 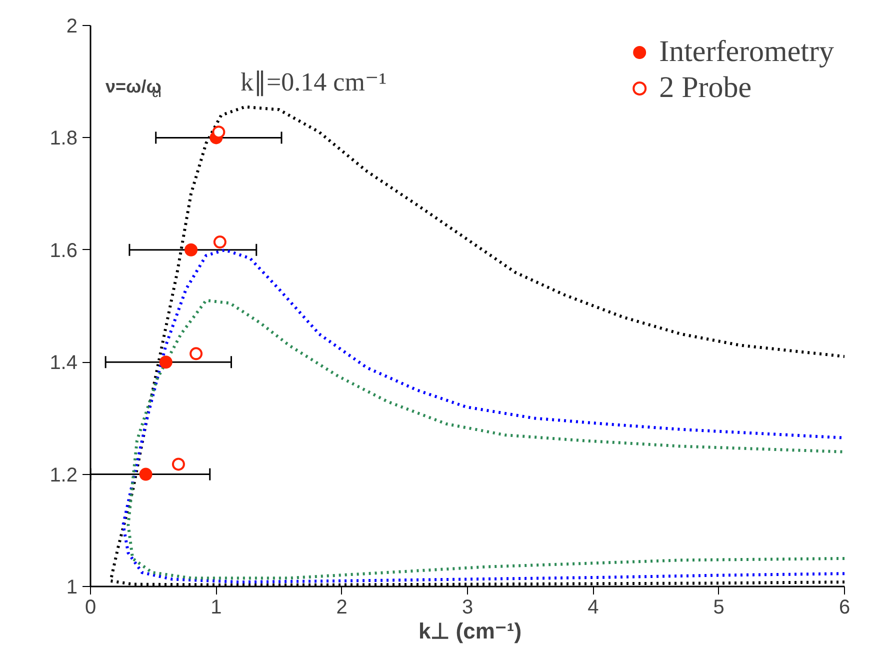 I want to click on y-tick-label: 2, so click(x=72, y=27).